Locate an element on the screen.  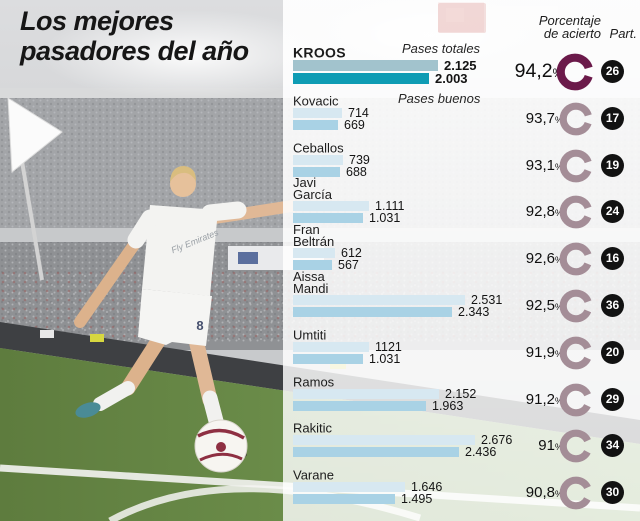
player-name: Umtiti is located at coordinates (309, 335).